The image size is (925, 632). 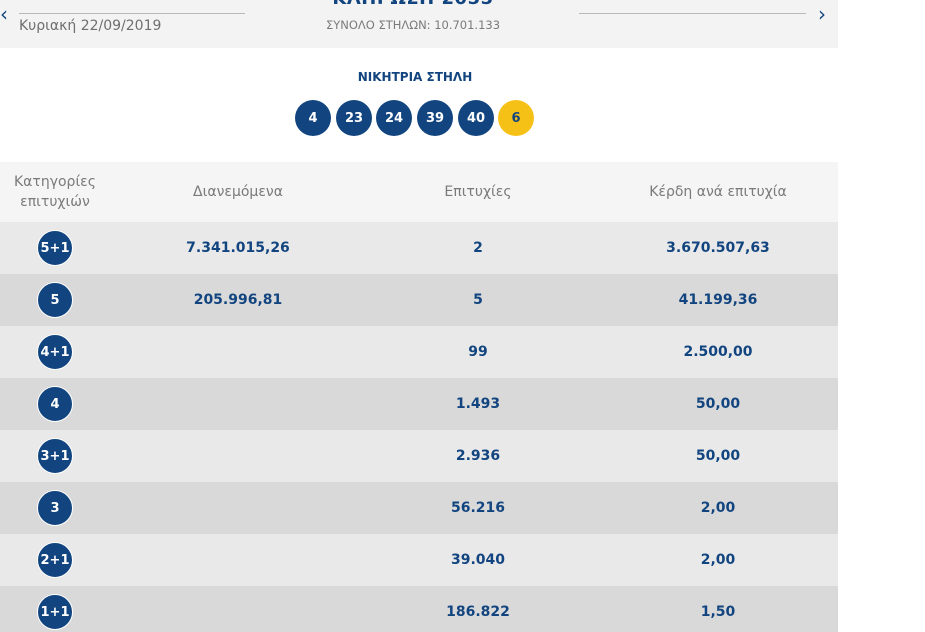 I want to click on category-badge: 1+1, so click(x=55, y=612).